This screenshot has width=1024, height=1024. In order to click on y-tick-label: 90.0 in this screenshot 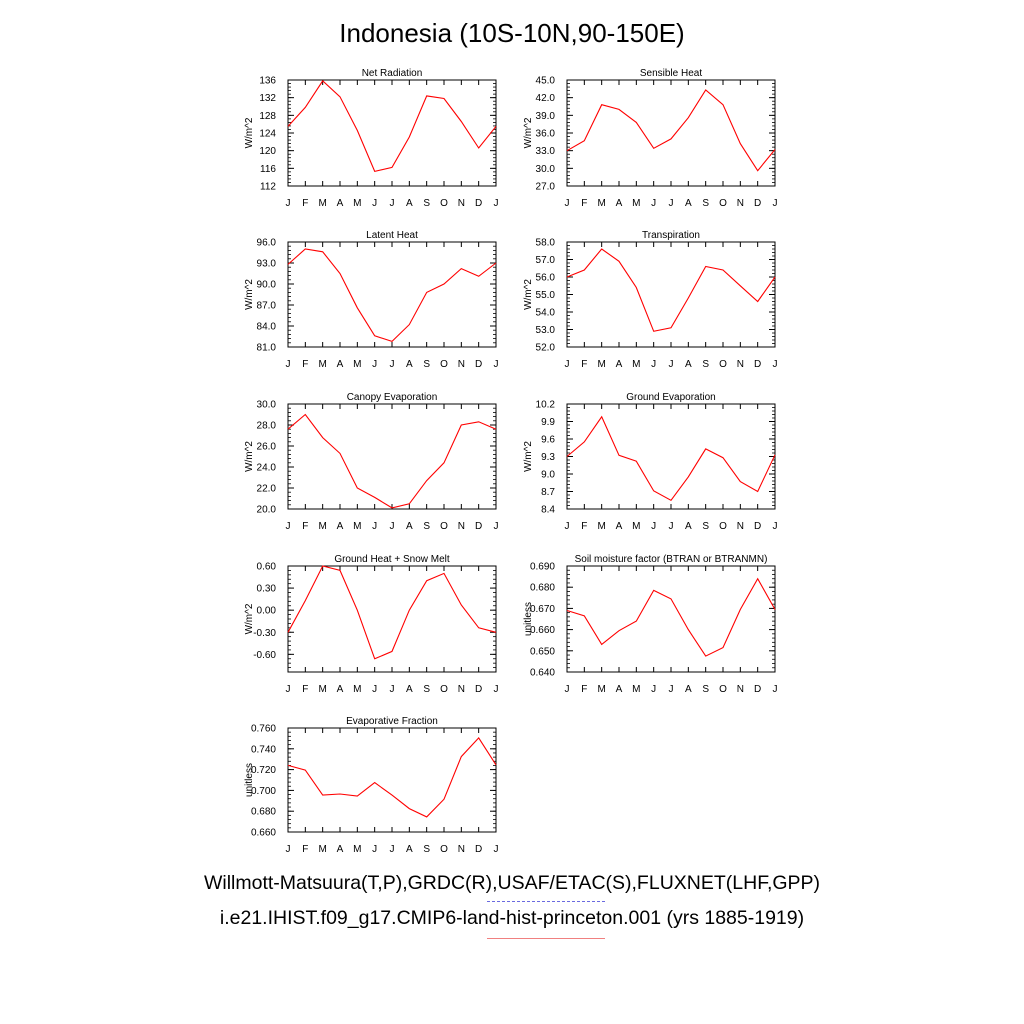, I will do `click(267, 285)`.